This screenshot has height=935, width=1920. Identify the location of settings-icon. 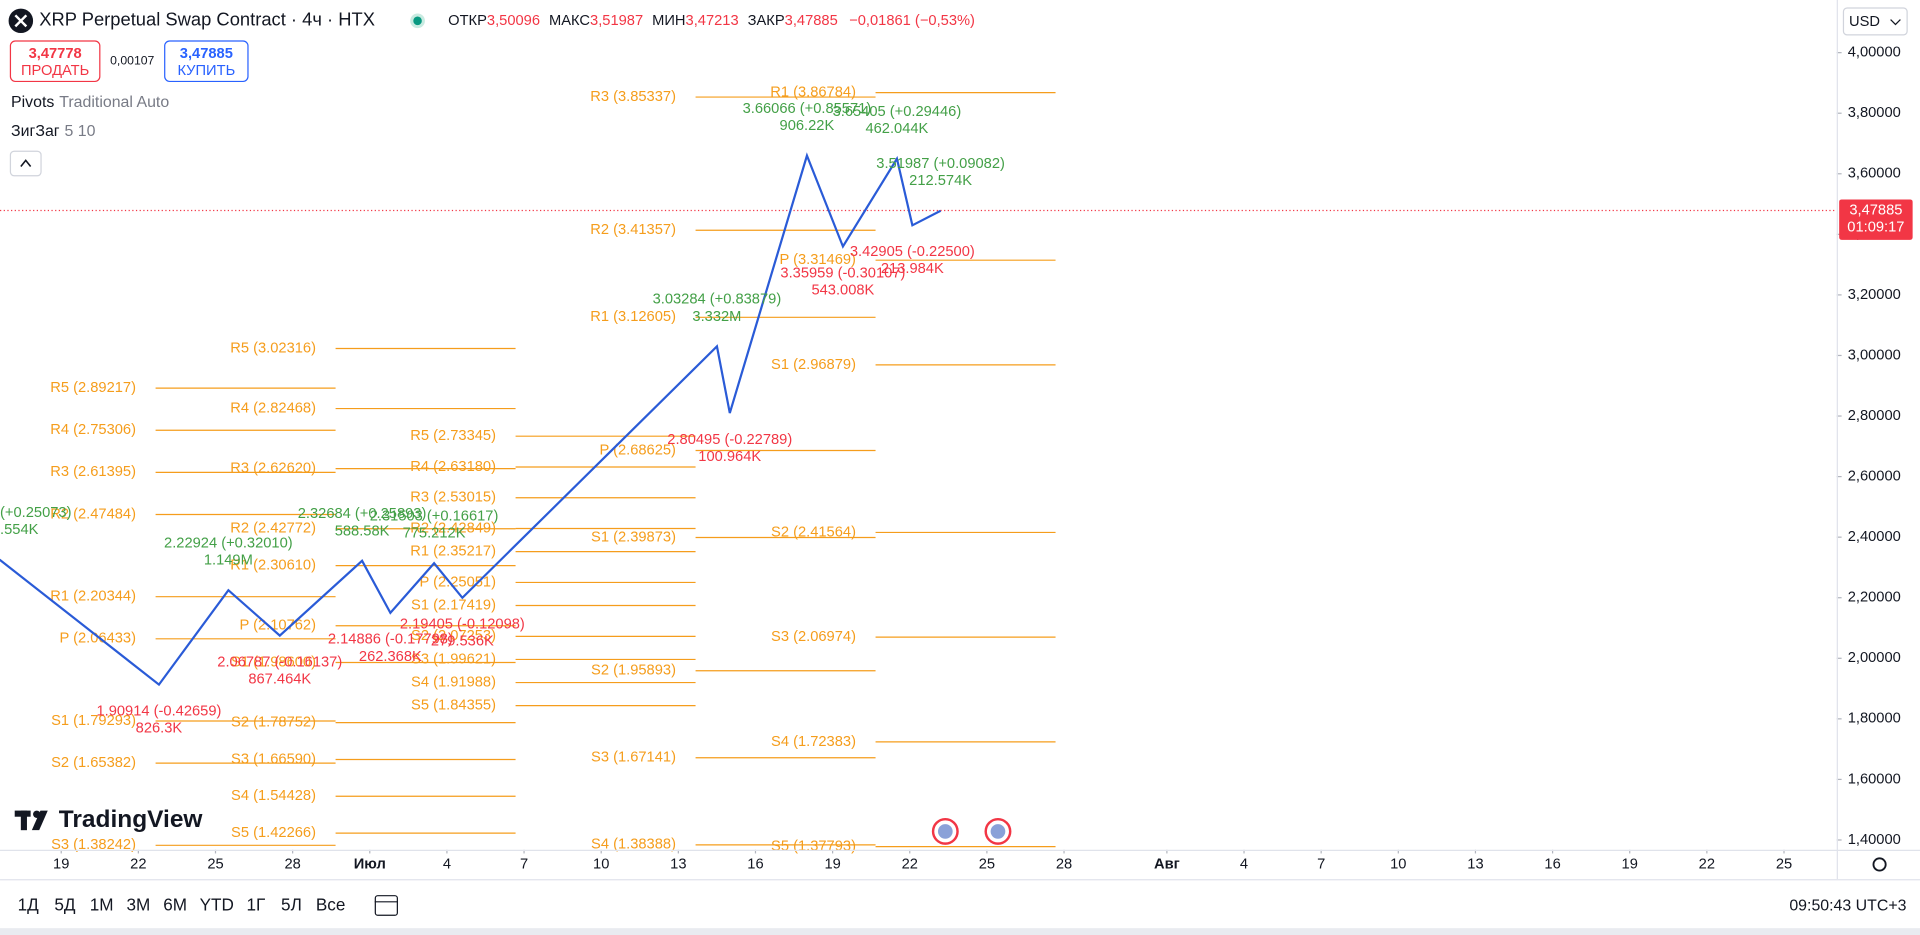
(1879, 864).